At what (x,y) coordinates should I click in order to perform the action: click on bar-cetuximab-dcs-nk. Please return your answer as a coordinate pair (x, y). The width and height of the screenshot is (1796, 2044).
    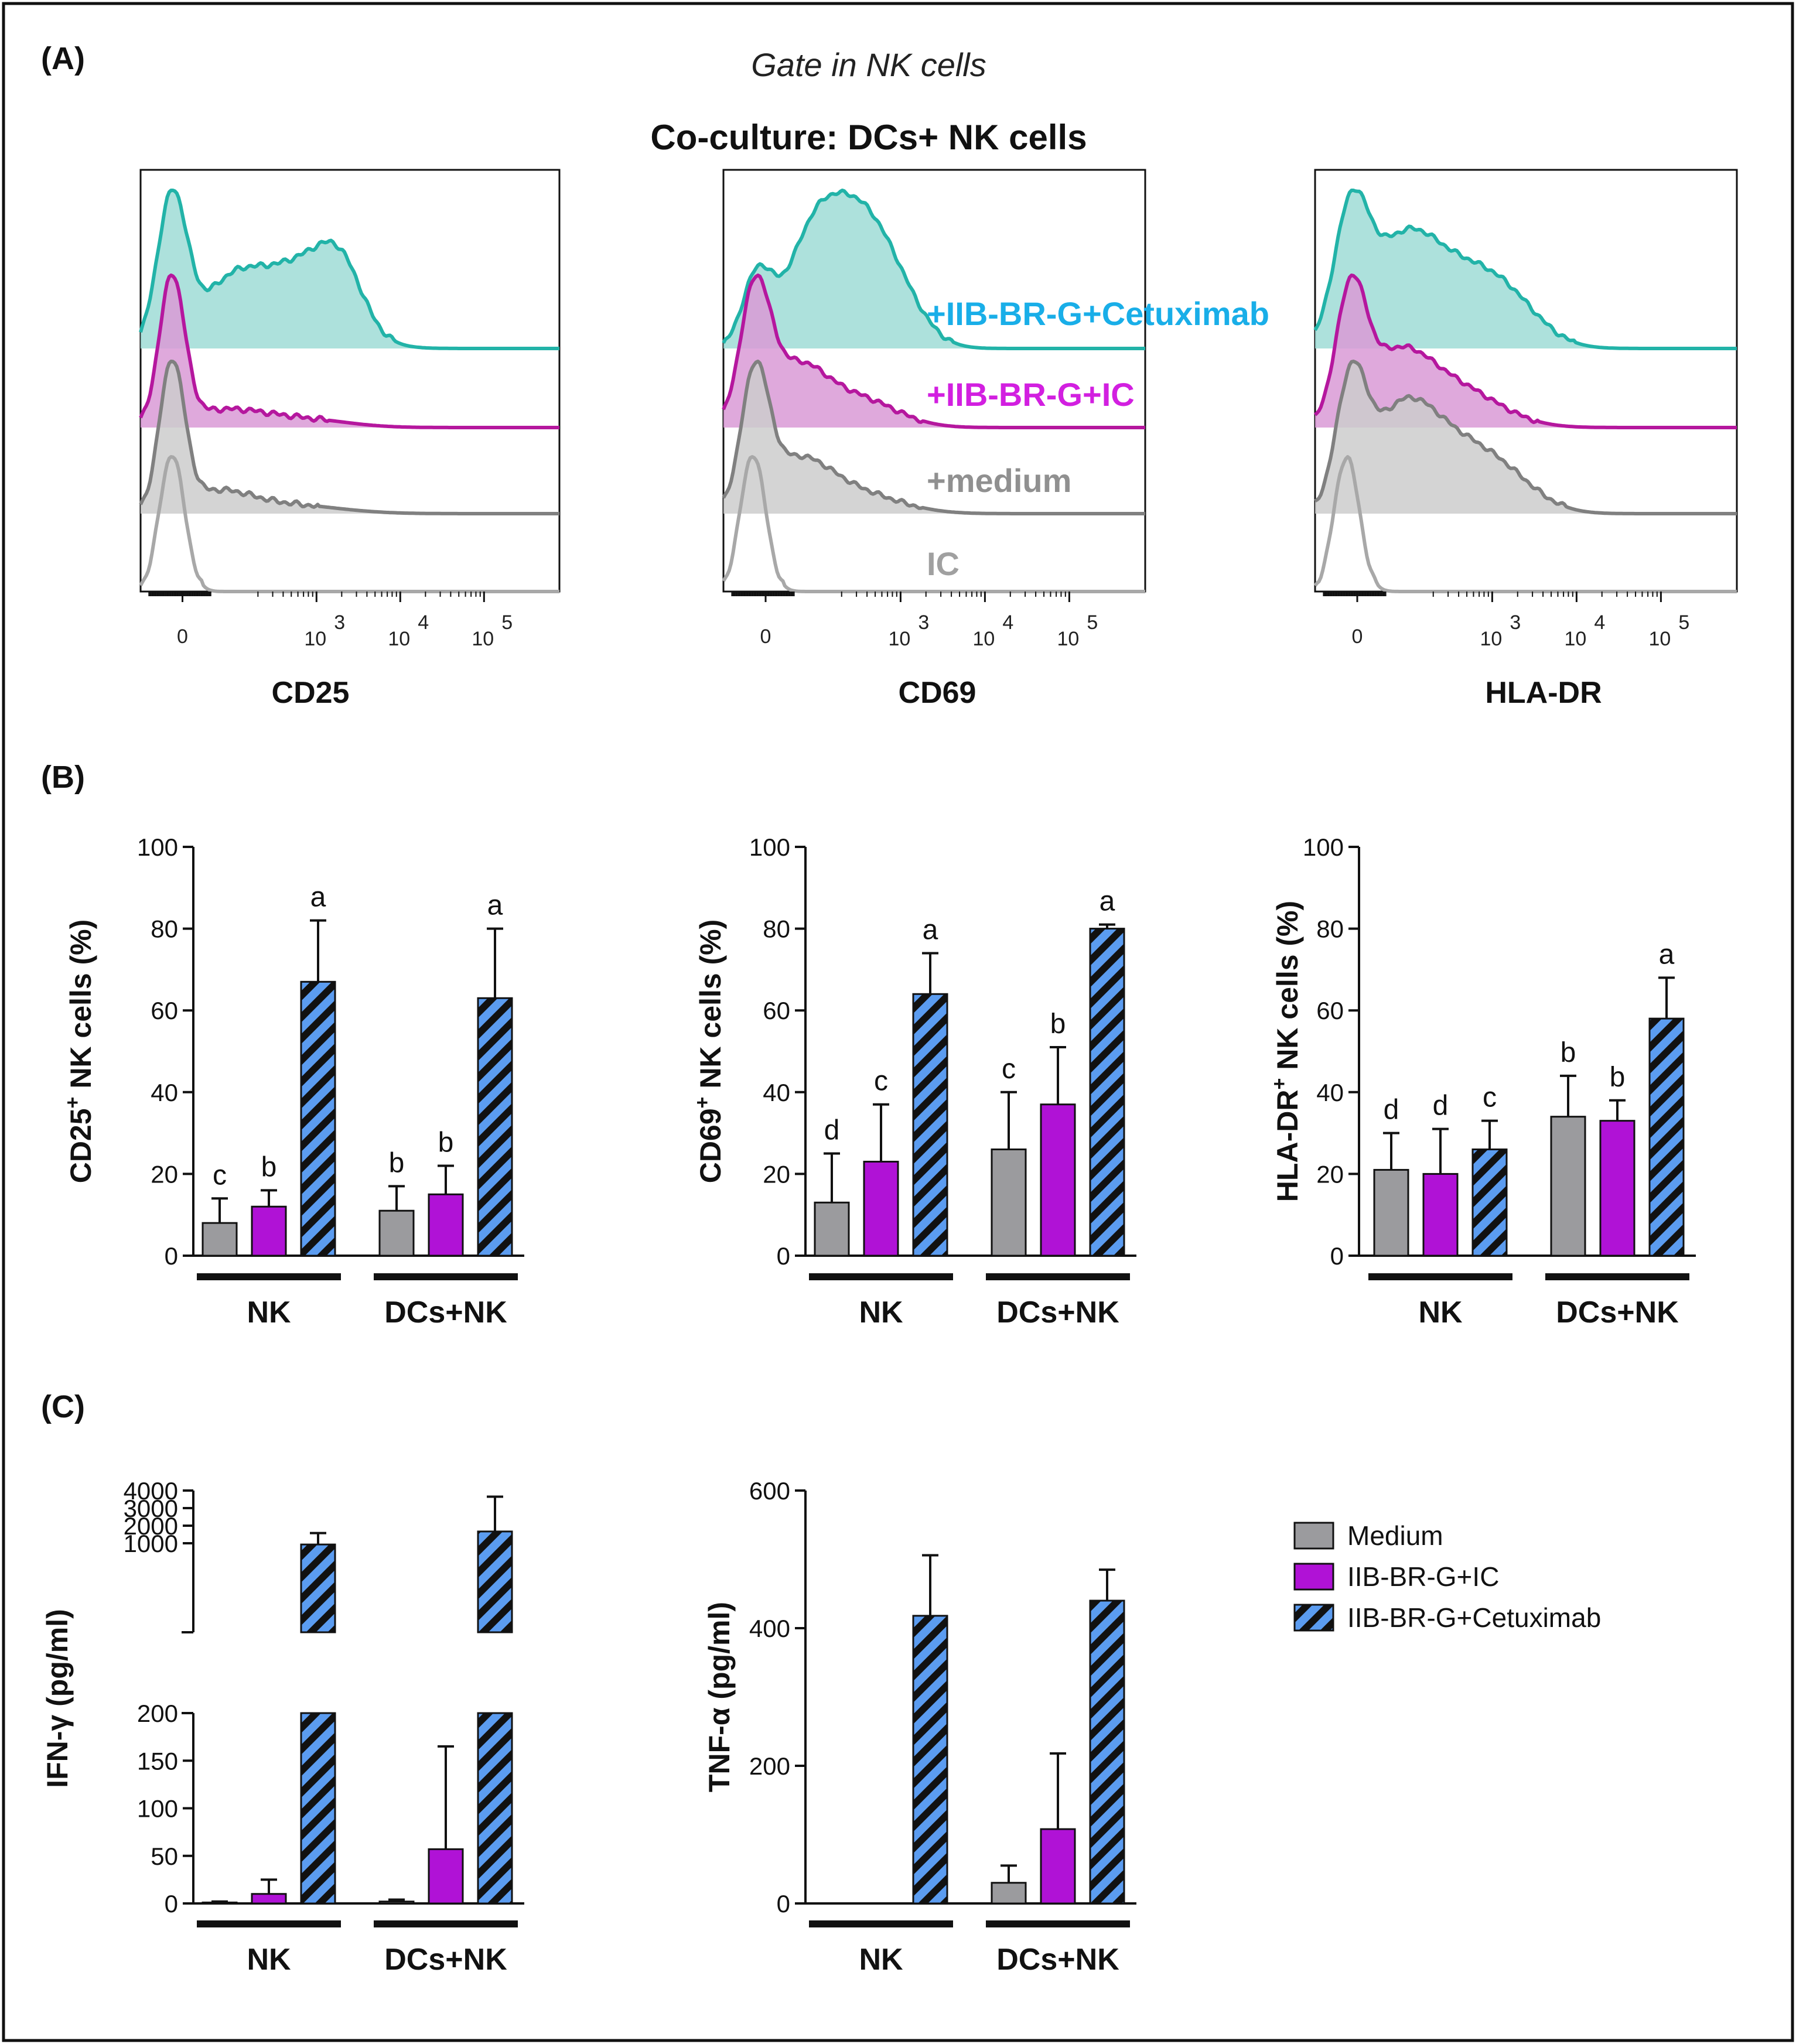
    Looking at the image, I should click on (1107, 1092).